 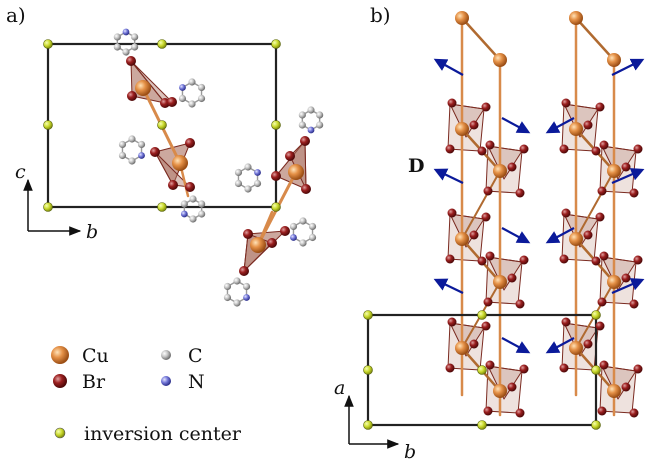 What do you see at coordinates (92, 232) in the screenshot?
I see `panel-a-b-axis-label: b` at bounding box center [92, 232].